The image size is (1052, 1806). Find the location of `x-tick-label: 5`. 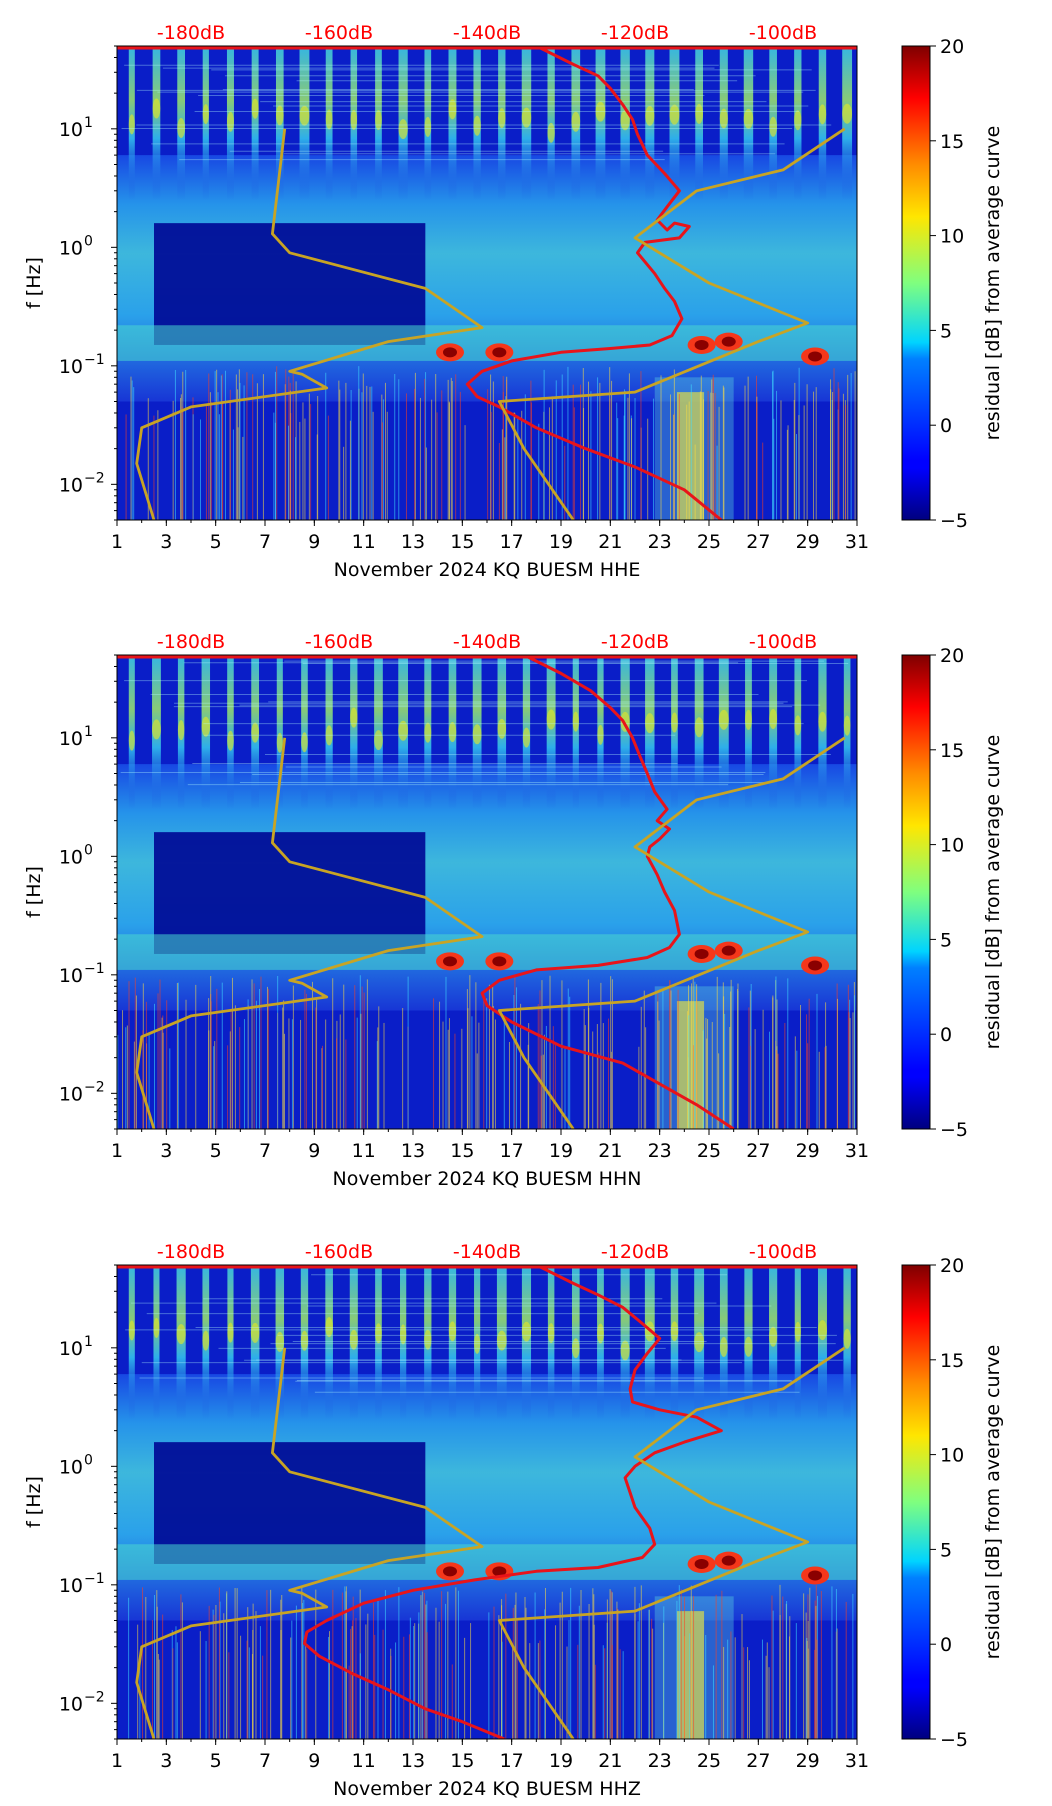

x-tick-label: 5 is located at coordinates (216, 1761).